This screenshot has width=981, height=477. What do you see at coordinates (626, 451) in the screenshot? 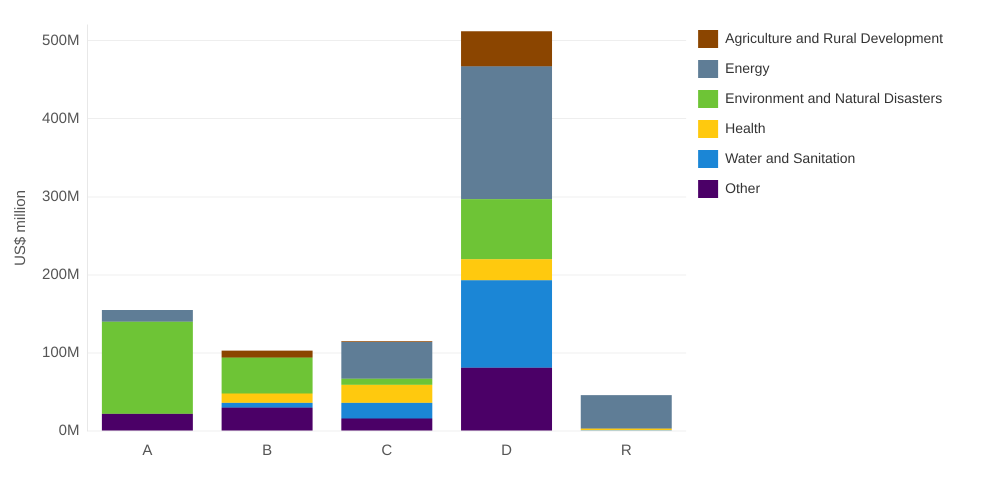
I see `x-tick-label: R` at bounding box center [626, 451].